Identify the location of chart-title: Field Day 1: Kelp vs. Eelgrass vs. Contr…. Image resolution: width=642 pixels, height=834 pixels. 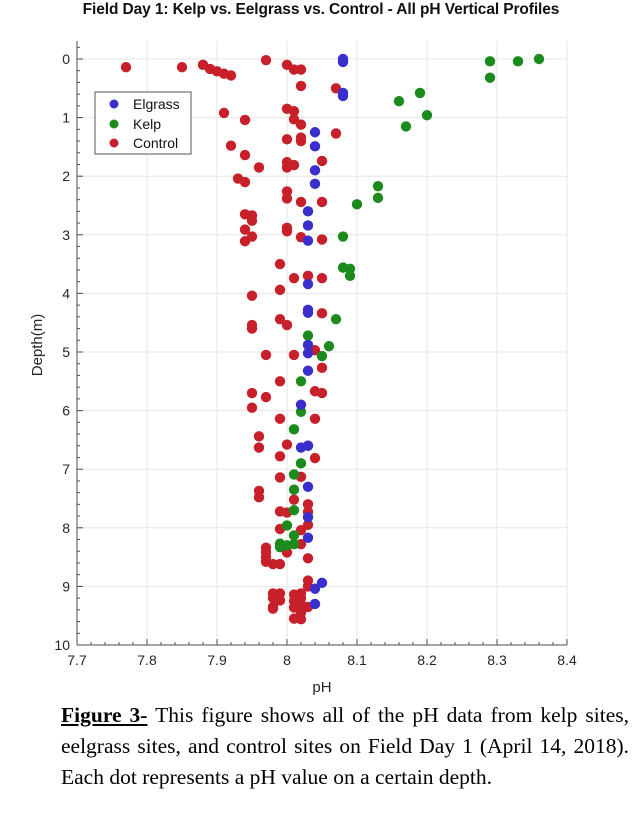
(321, 9).